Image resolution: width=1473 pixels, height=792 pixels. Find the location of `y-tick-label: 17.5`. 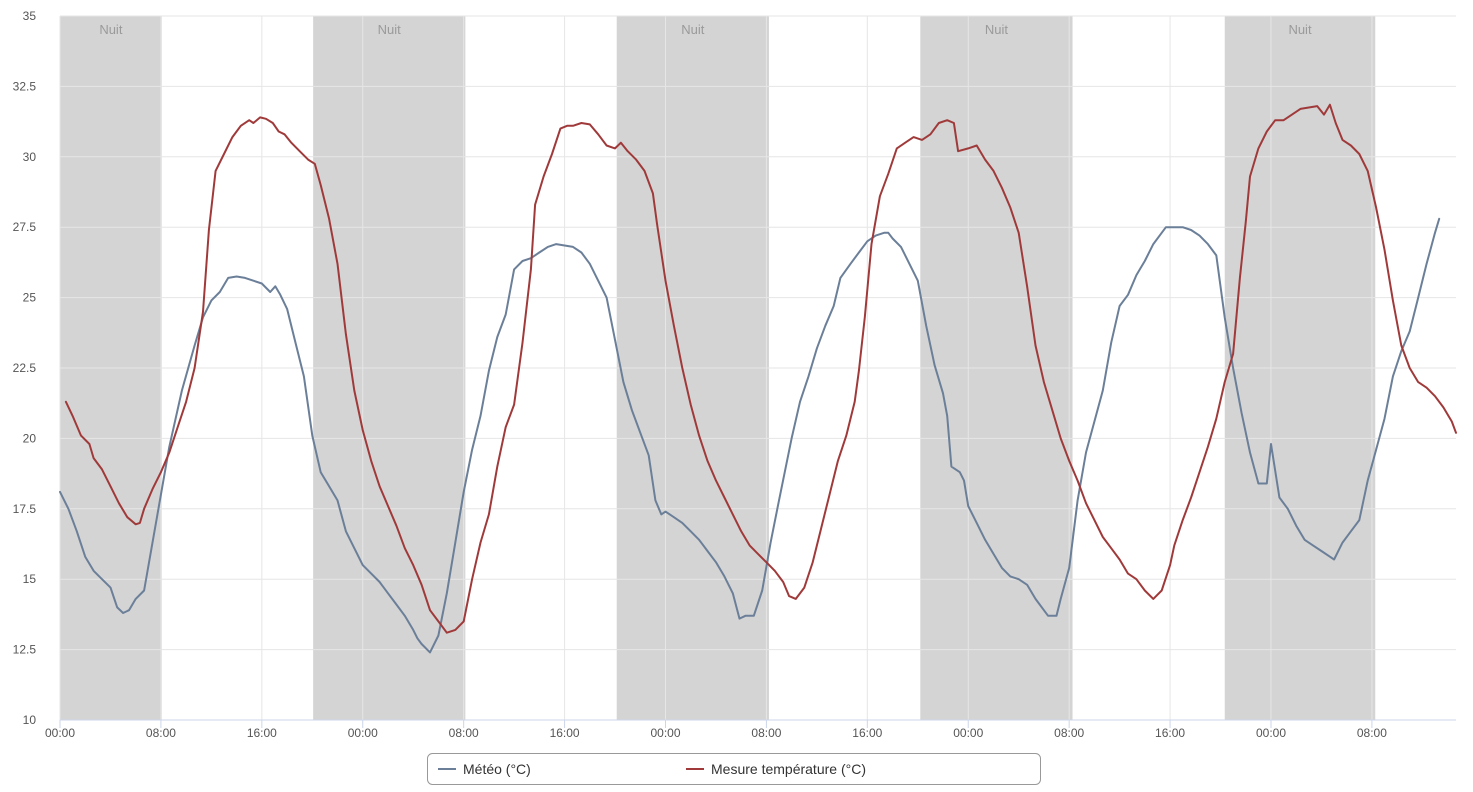

y-tick-label: 17.5 is located at coordinates (25, 509).